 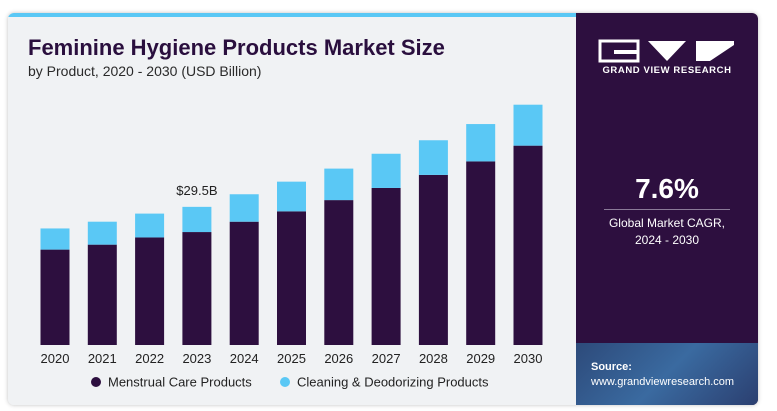 I want to click on source-label: Source:, so click(x=611, y=367).